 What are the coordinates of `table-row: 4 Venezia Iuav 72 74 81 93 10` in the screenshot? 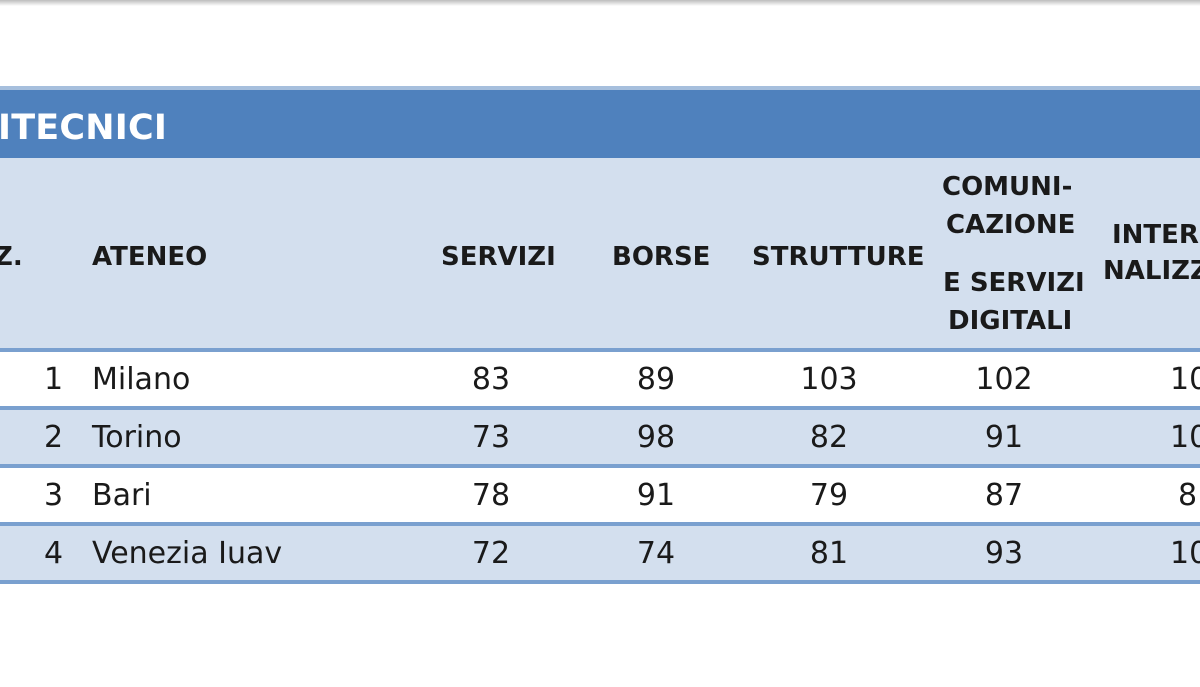 It's located at (600, 553).